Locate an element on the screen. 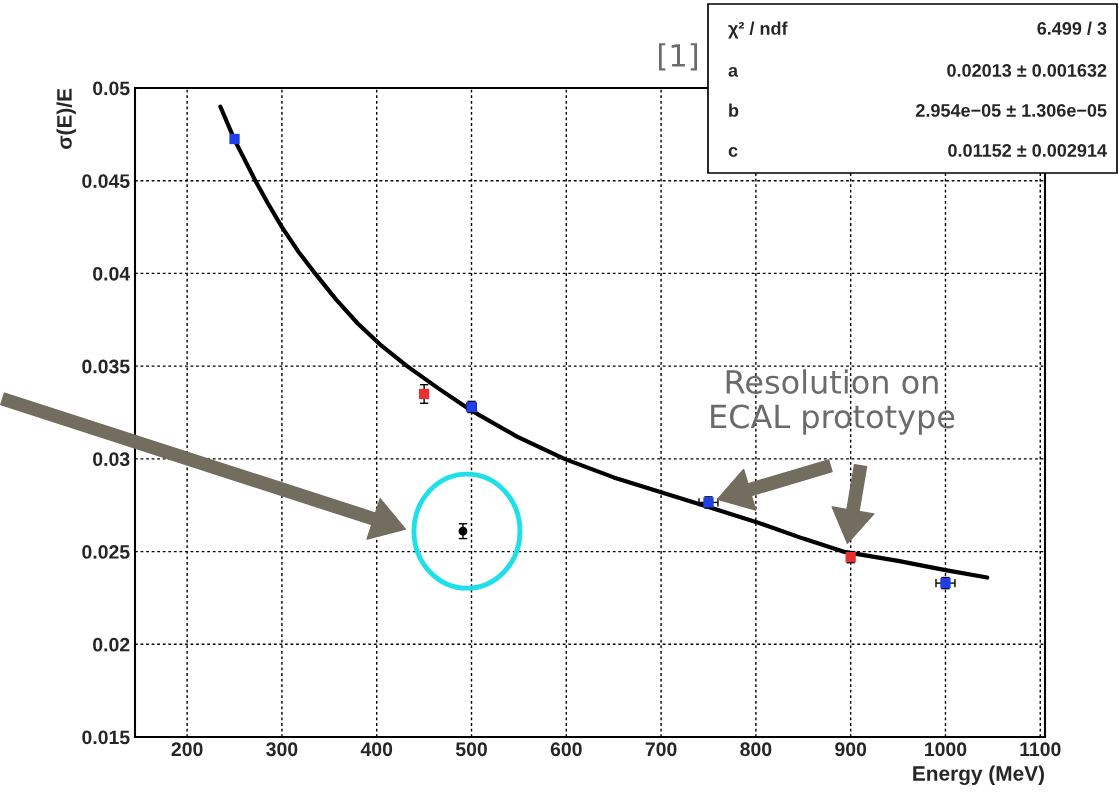  x-tick-label: 300 is located at coordinates (282, 749).